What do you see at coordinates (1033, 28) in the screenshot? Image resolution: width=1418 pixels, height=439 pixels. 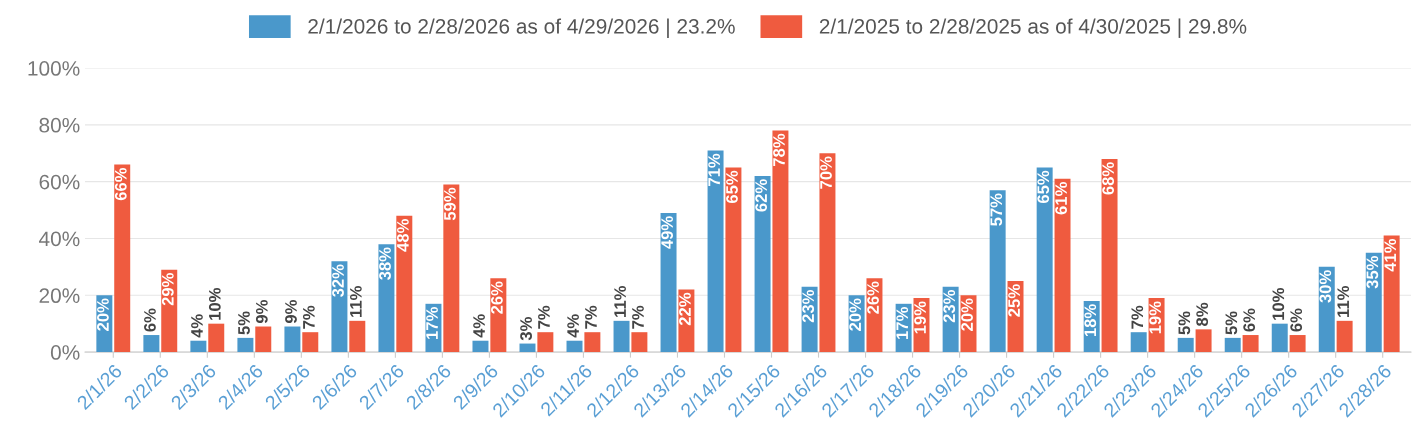 I see `legend-label: 2/1/2025 to 2/28/2025 as of 4/30/2025 | 29.8%` at bounding box center [1033, 28].